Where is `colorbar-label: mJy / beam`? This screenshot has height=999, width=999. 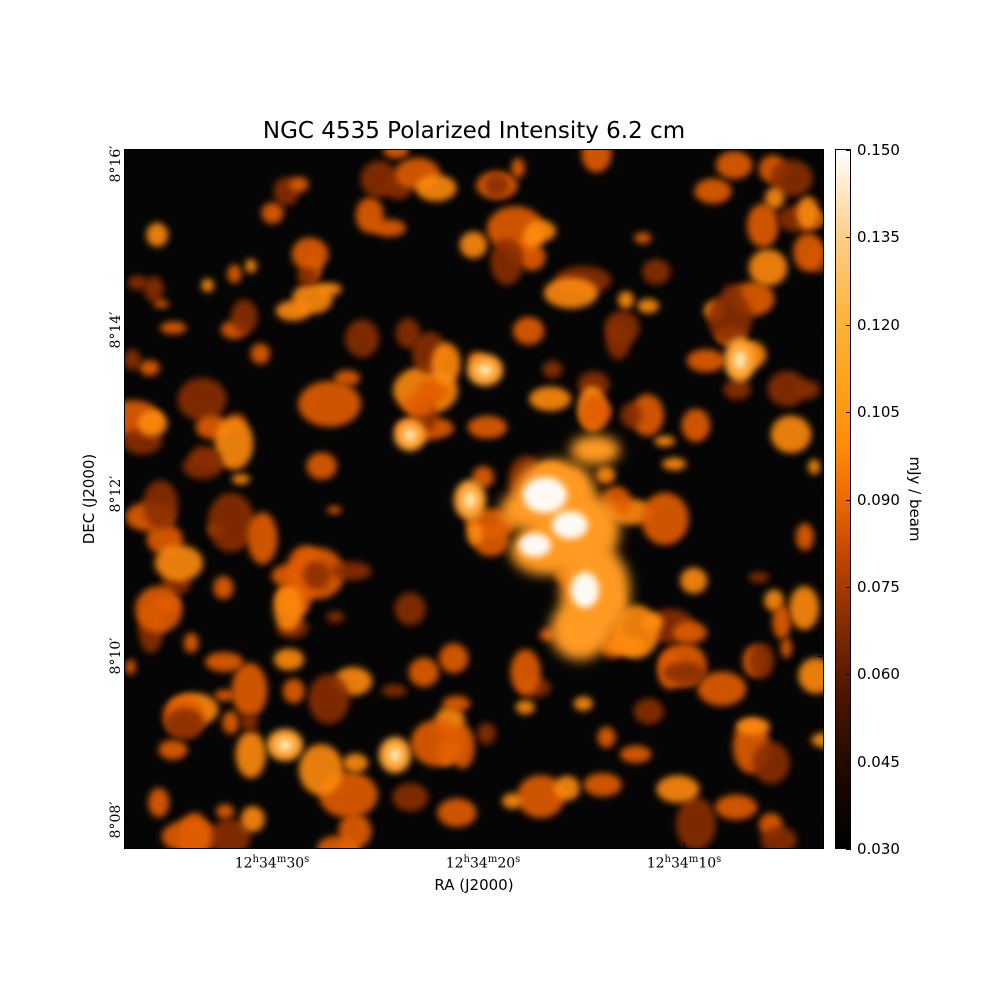
colorbar-label: mJy / beam is located at coordinates (915, 499).